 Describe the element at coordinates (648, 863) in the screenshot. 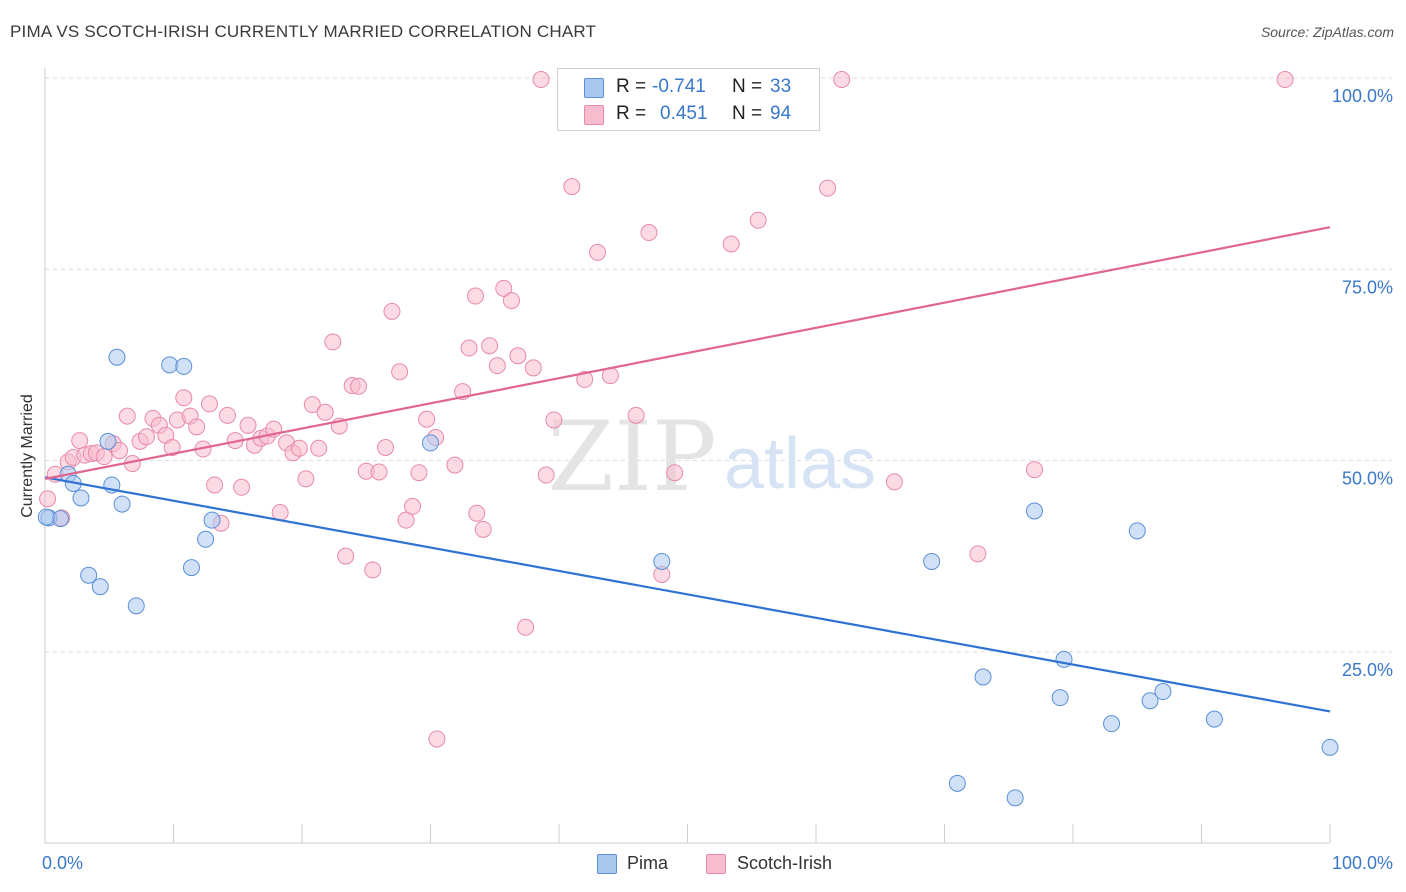

I see `legend-pima-label: Pima` at that location.